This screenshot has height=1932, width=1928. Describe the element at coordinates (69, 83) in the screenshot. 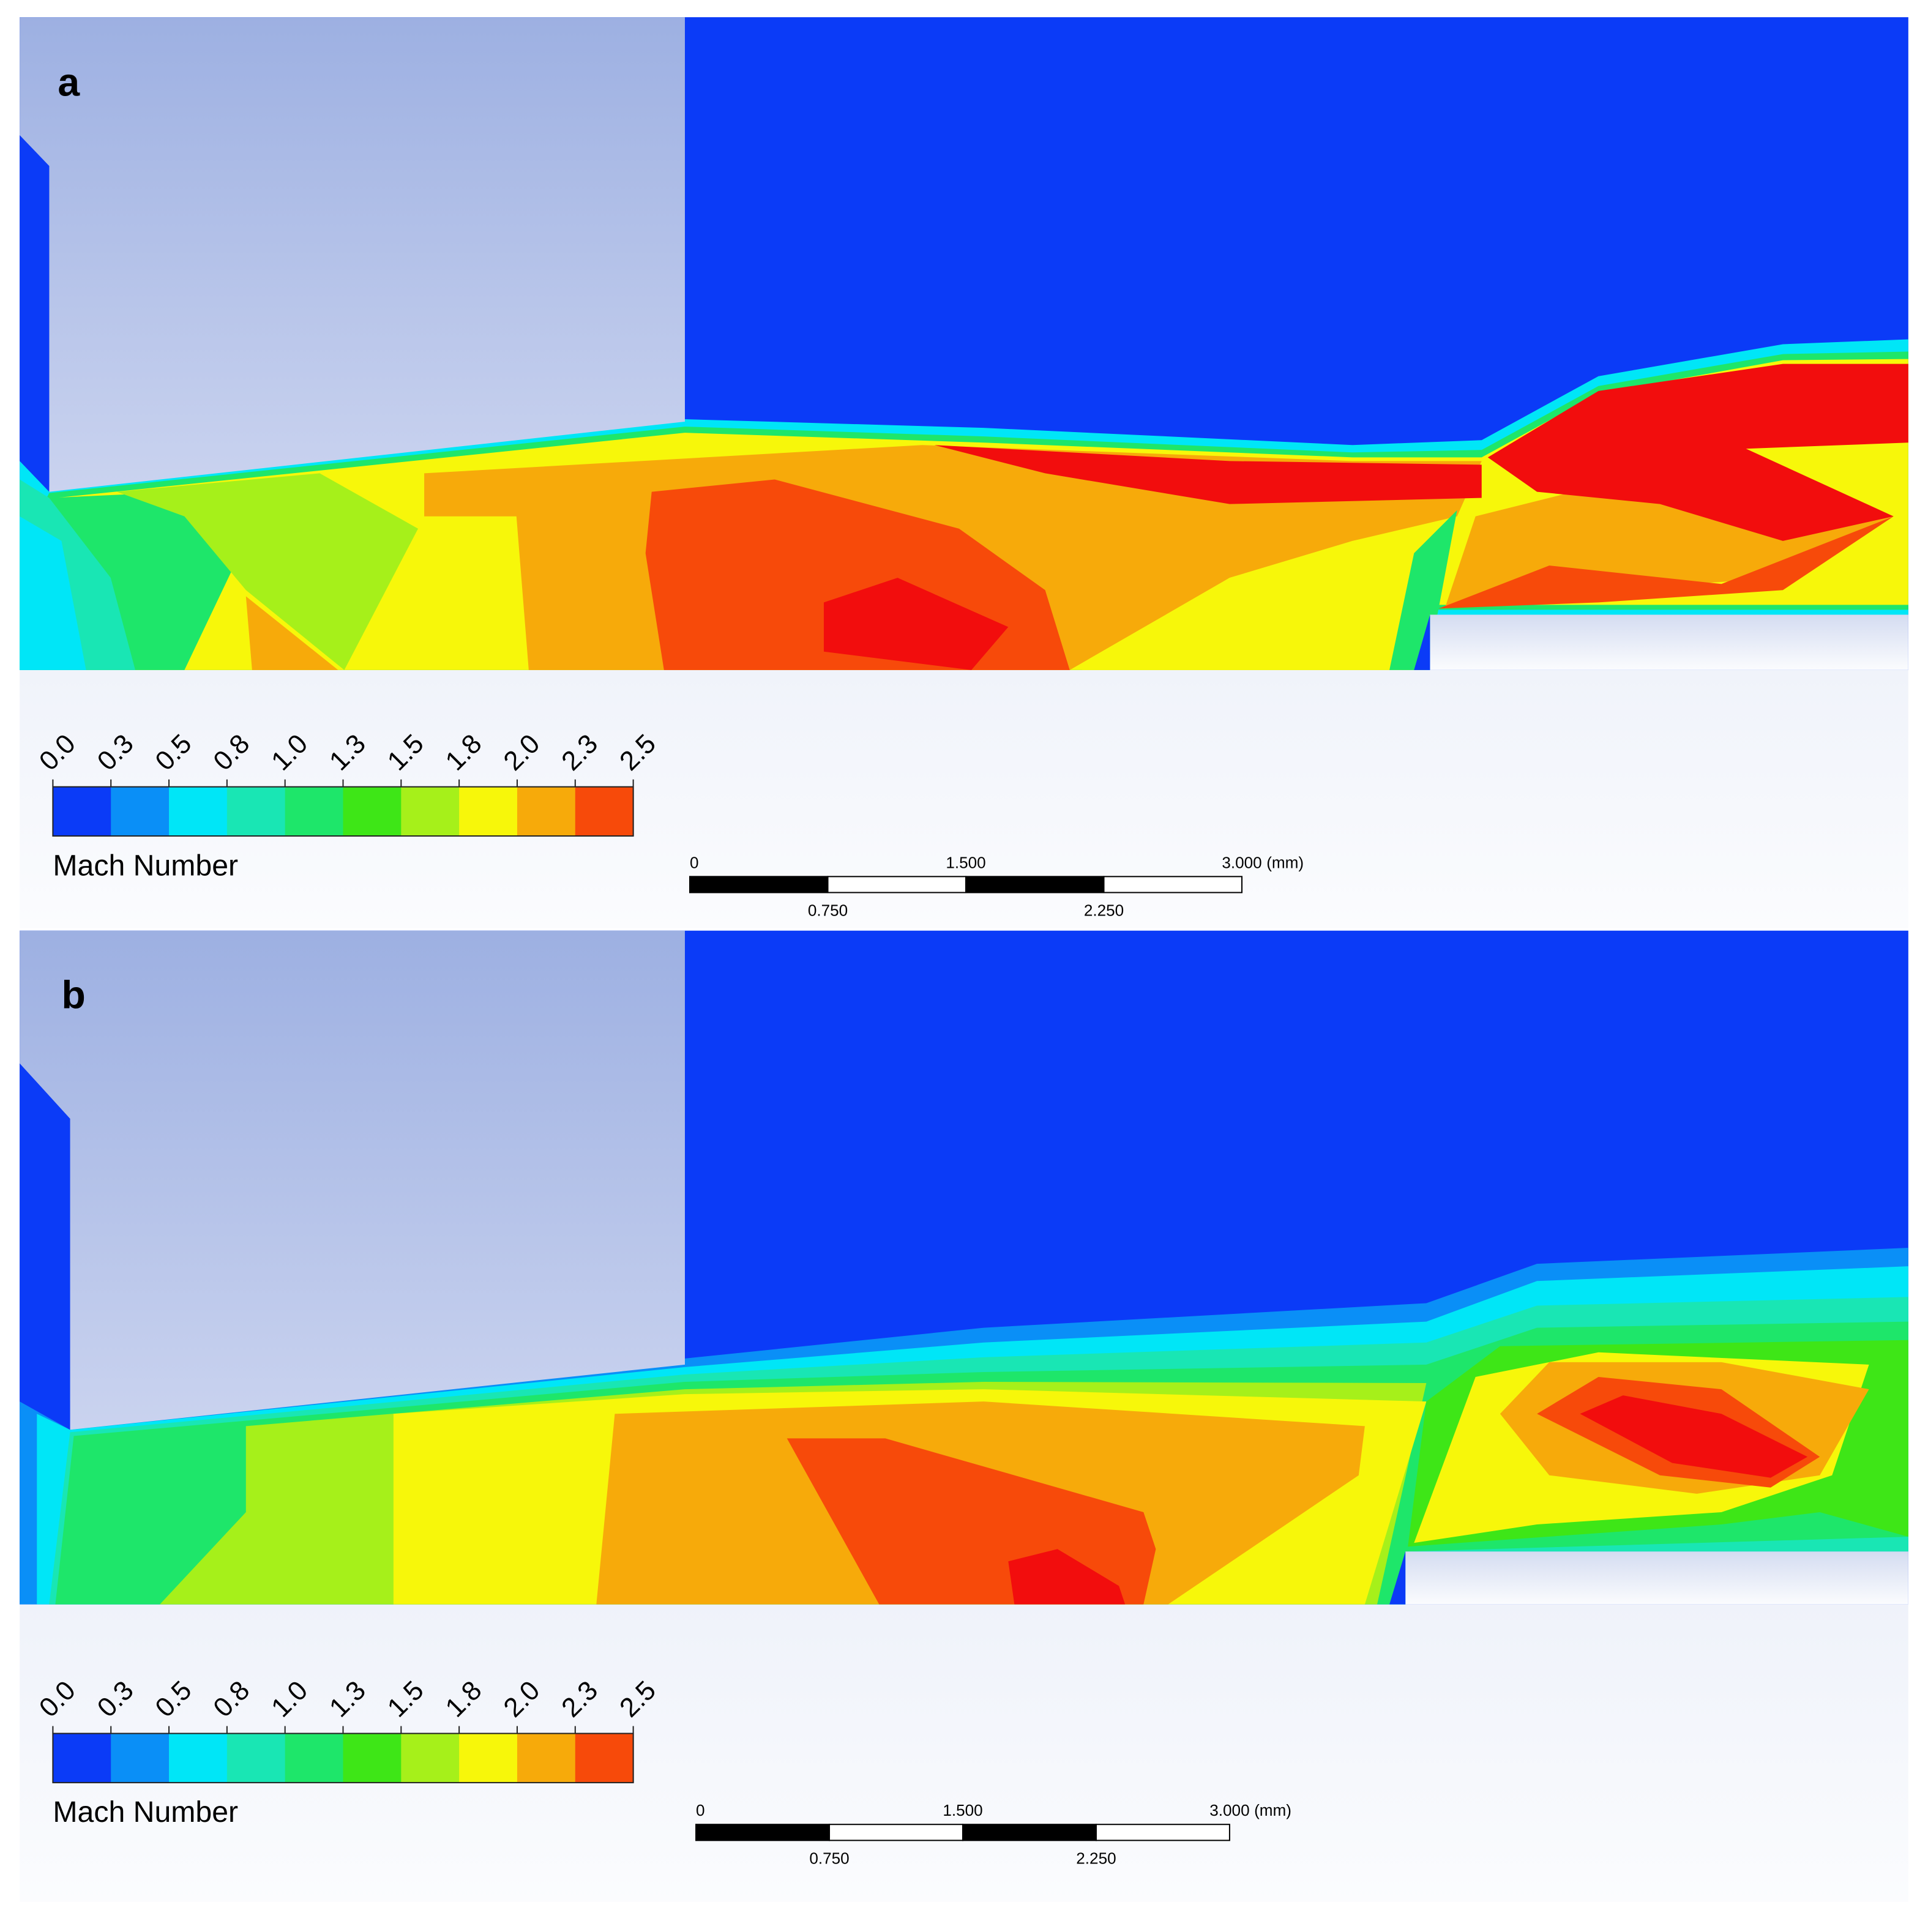

I see `panel-label: a` at that location.